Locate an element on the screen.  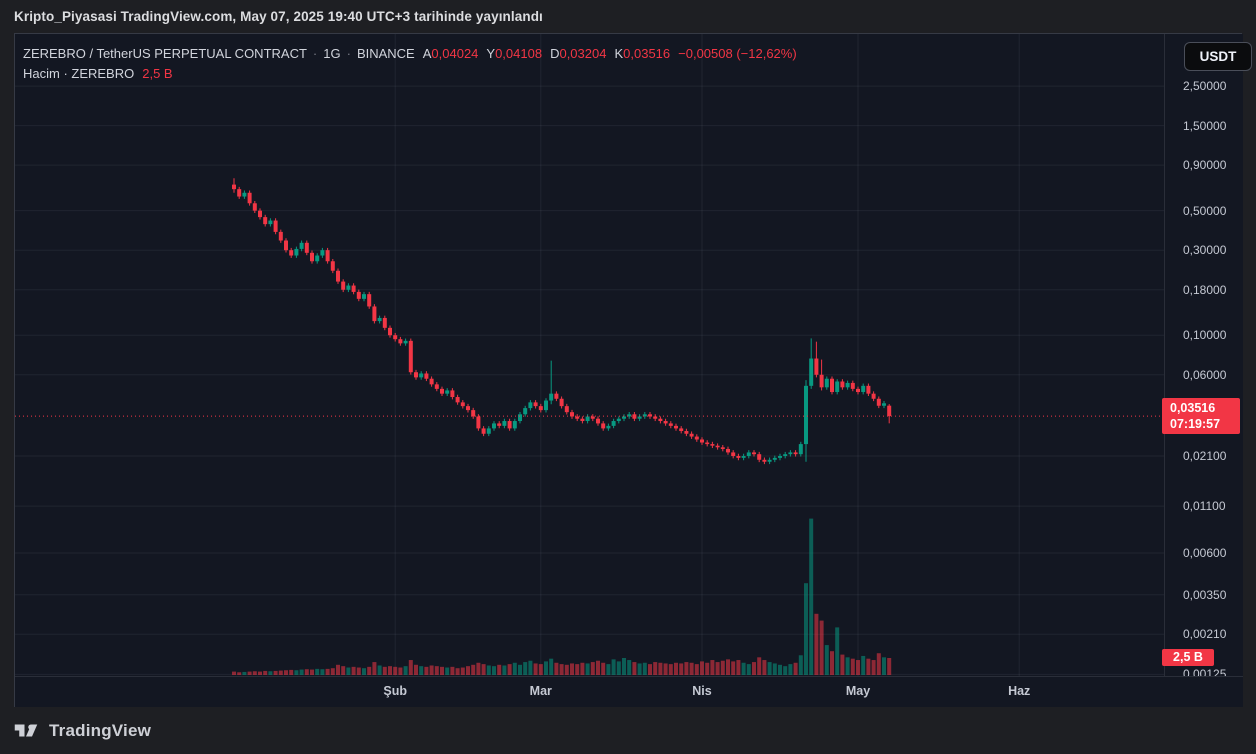
price-axis-label: 0,00210 is located at coordinates (1205, 634).